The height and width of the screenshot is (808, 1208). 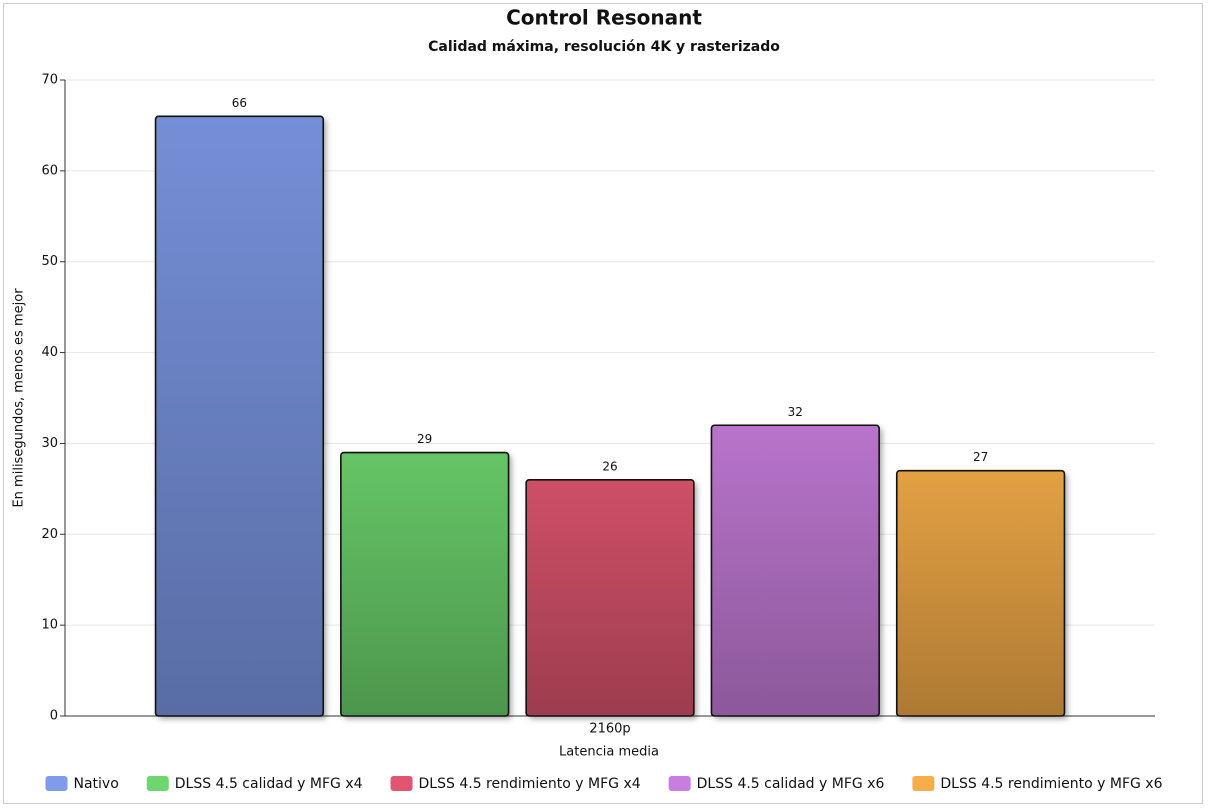 What do you see at coordinates (980, 457) in the screenshot?
I see `value-label: 27` at bounding box center [980, 457].